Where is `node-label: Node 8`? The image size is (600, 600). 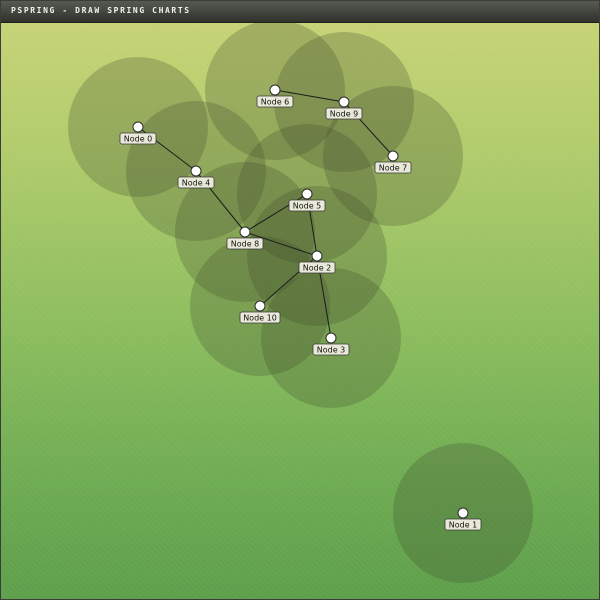 node-label: Node 8 is located at coordinates (245, 244).